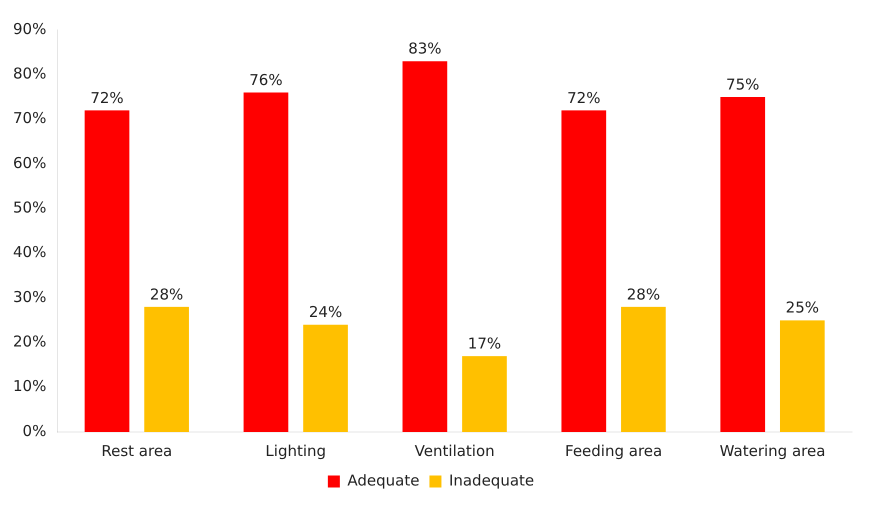 The height and width of the screenshot is (509, 892). Describe the element at coordinates (29, 297) in the screenshot. I see `y-tick-label: 30%` at that location.